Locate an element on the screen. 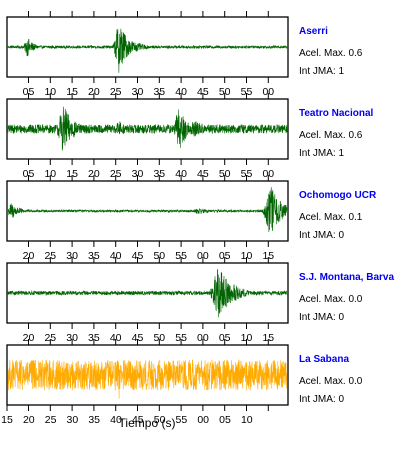 The image size is (410, 460). station-name: Ochomogo UCR is located at coordinates (338, 195).